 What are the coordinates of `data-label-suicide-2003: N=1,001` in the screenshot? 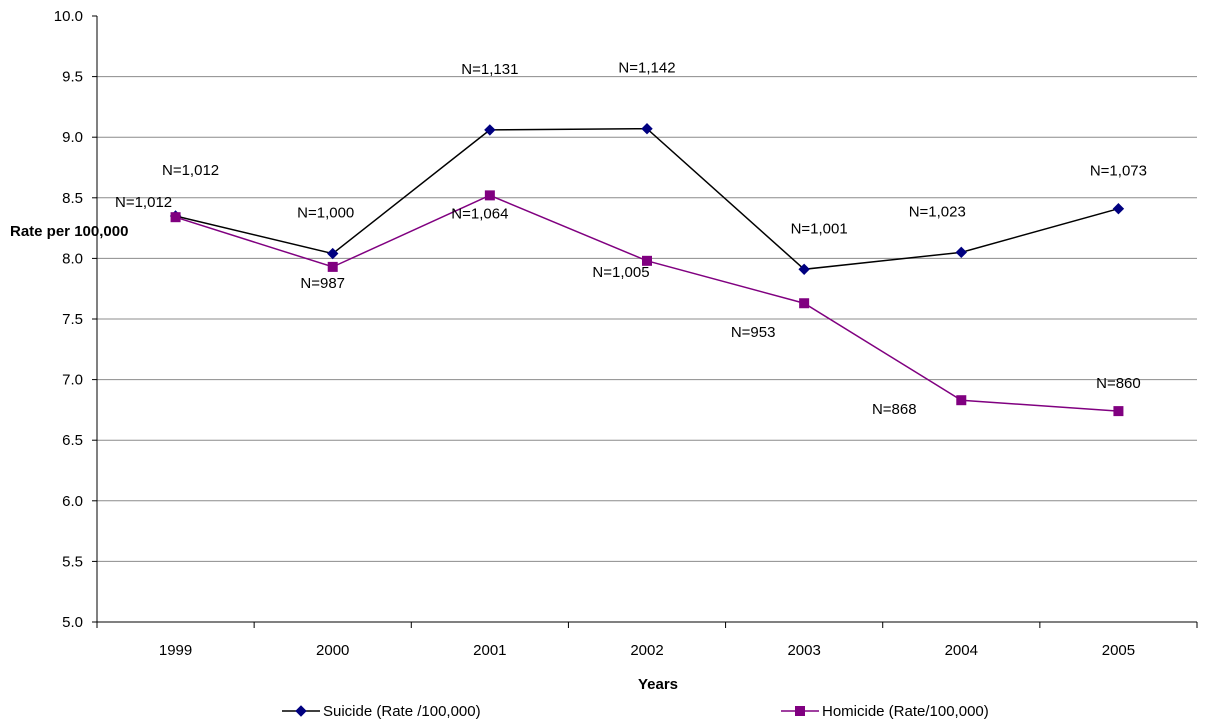 It's located at (819, 228).